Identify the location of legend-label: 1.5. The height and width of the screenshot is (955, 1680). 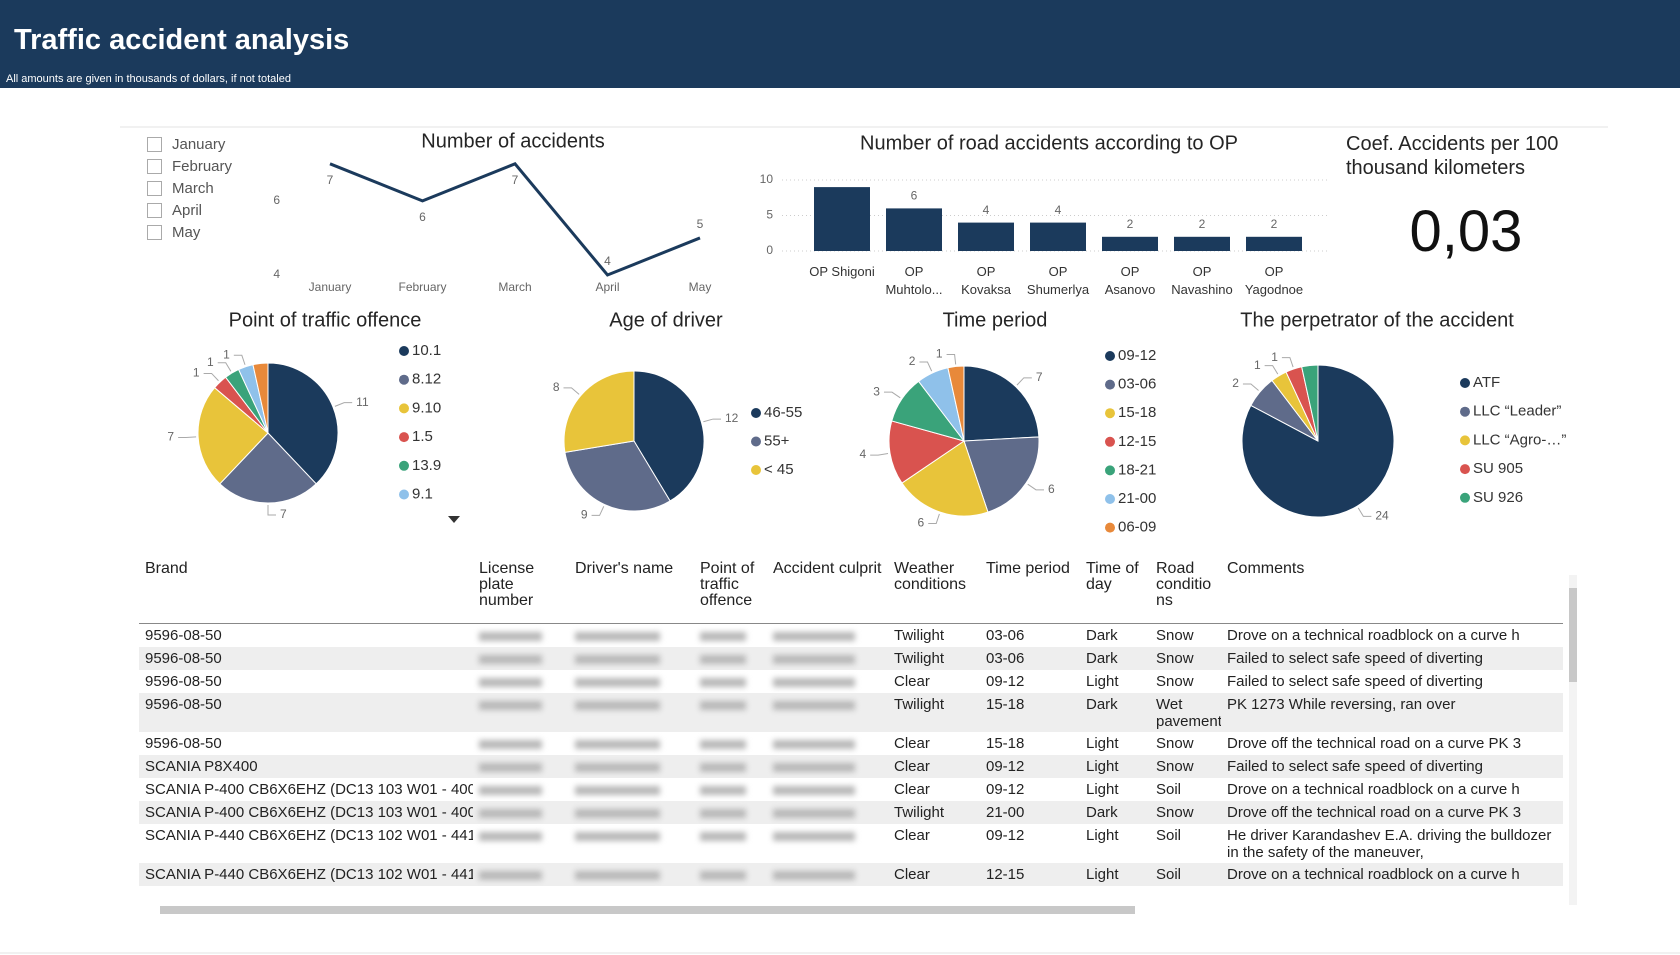
(422, 436).